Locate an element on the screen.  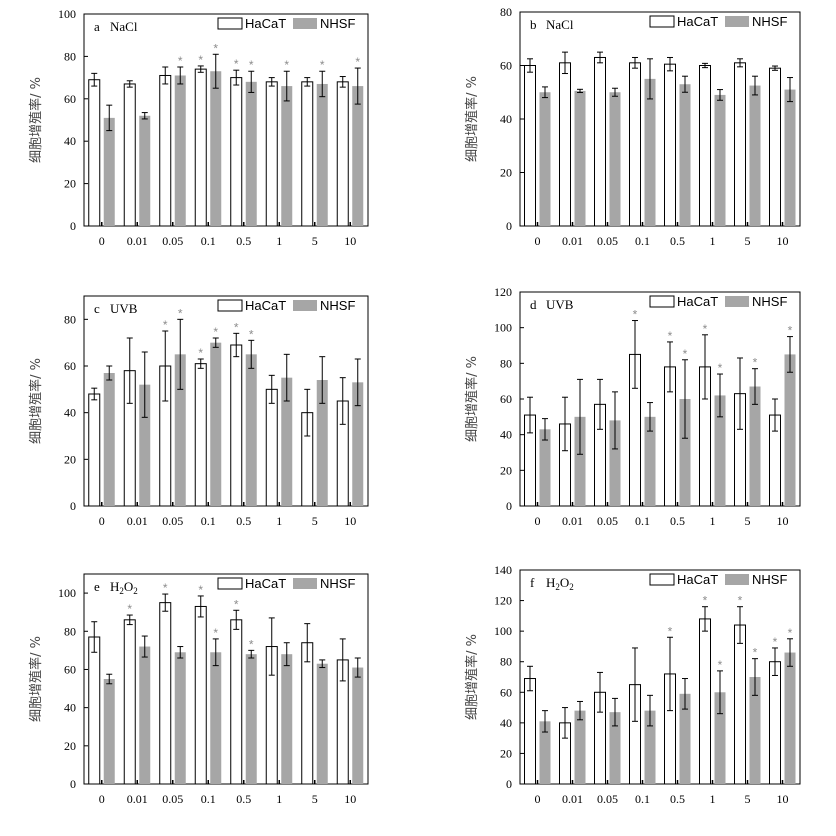
panel-letter: e is located at coordinates (97, 586).